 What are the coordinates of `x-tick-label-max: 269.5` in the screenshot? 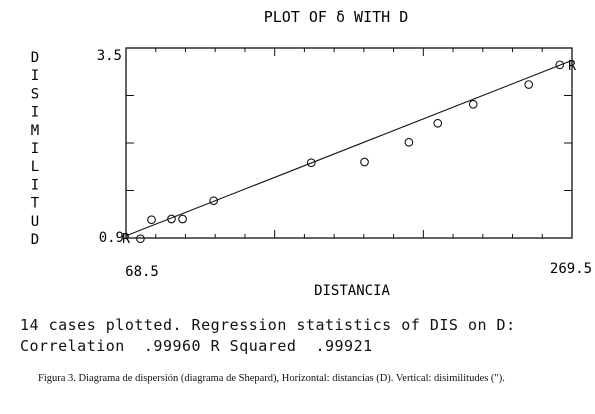 It's located at (571, 269).